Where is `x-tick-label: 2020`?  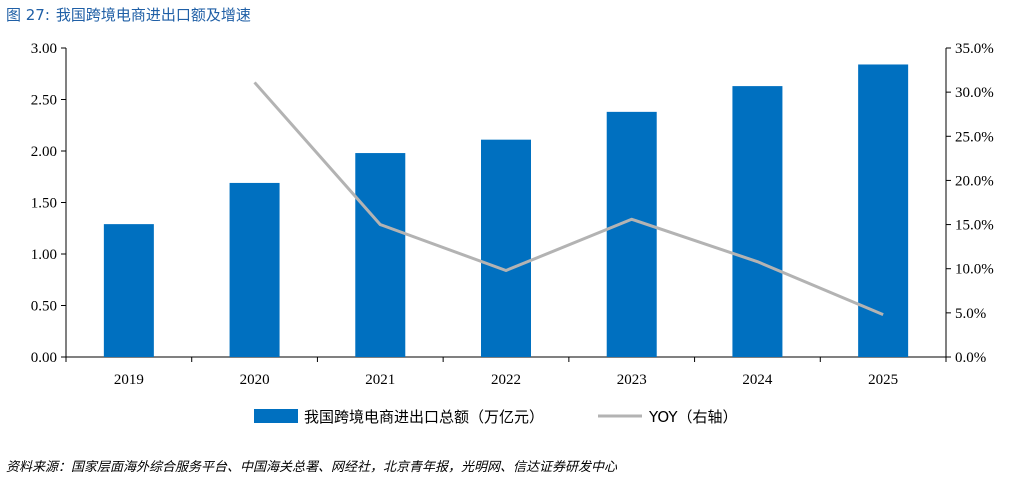 x-tick-label: 2020 is located at coordinates (255, 380).